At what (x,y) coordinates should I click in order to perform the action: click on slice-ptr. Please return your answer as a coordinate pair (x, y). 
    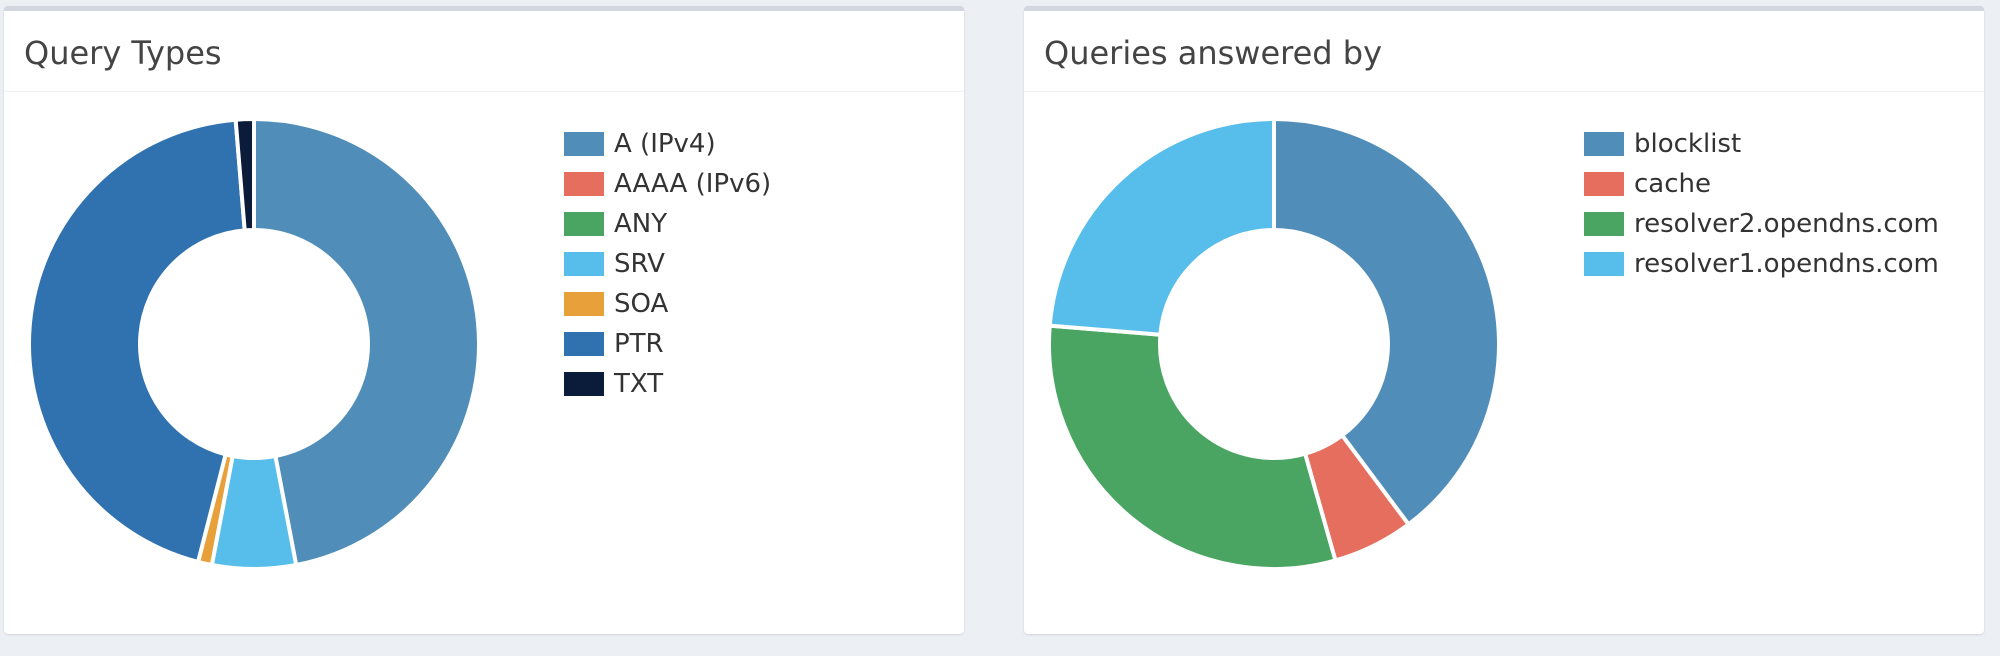
    Looking at the image, I should click on (137, 341).